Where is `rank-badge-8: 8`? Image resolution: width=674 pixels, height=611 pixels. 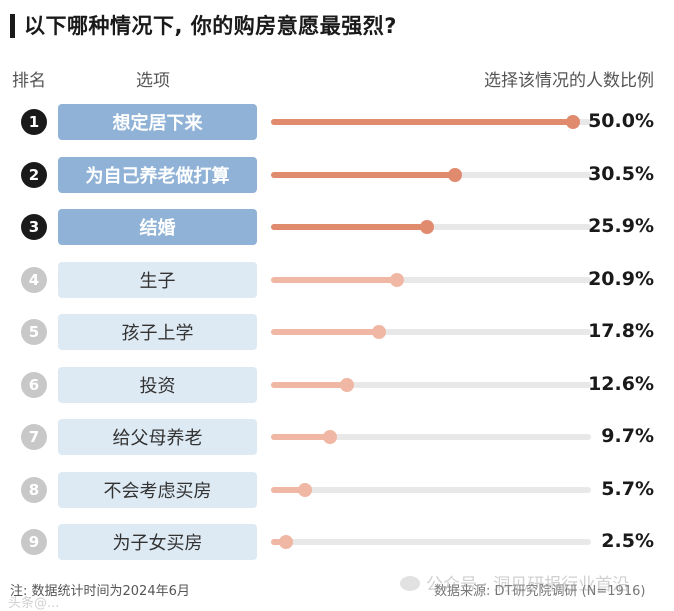 rank-badge-8: 8 is located at coordinates (34, 490).